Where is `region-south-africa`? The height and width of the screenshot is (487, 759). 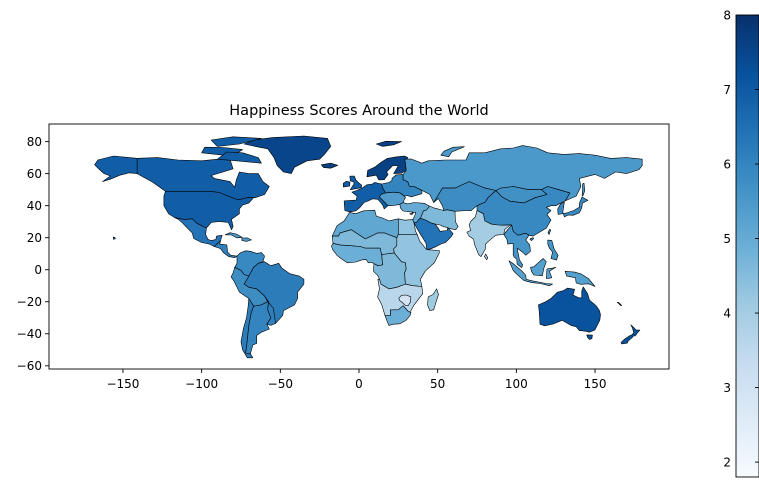
region-south-africa is located at coordinates (398, 315).